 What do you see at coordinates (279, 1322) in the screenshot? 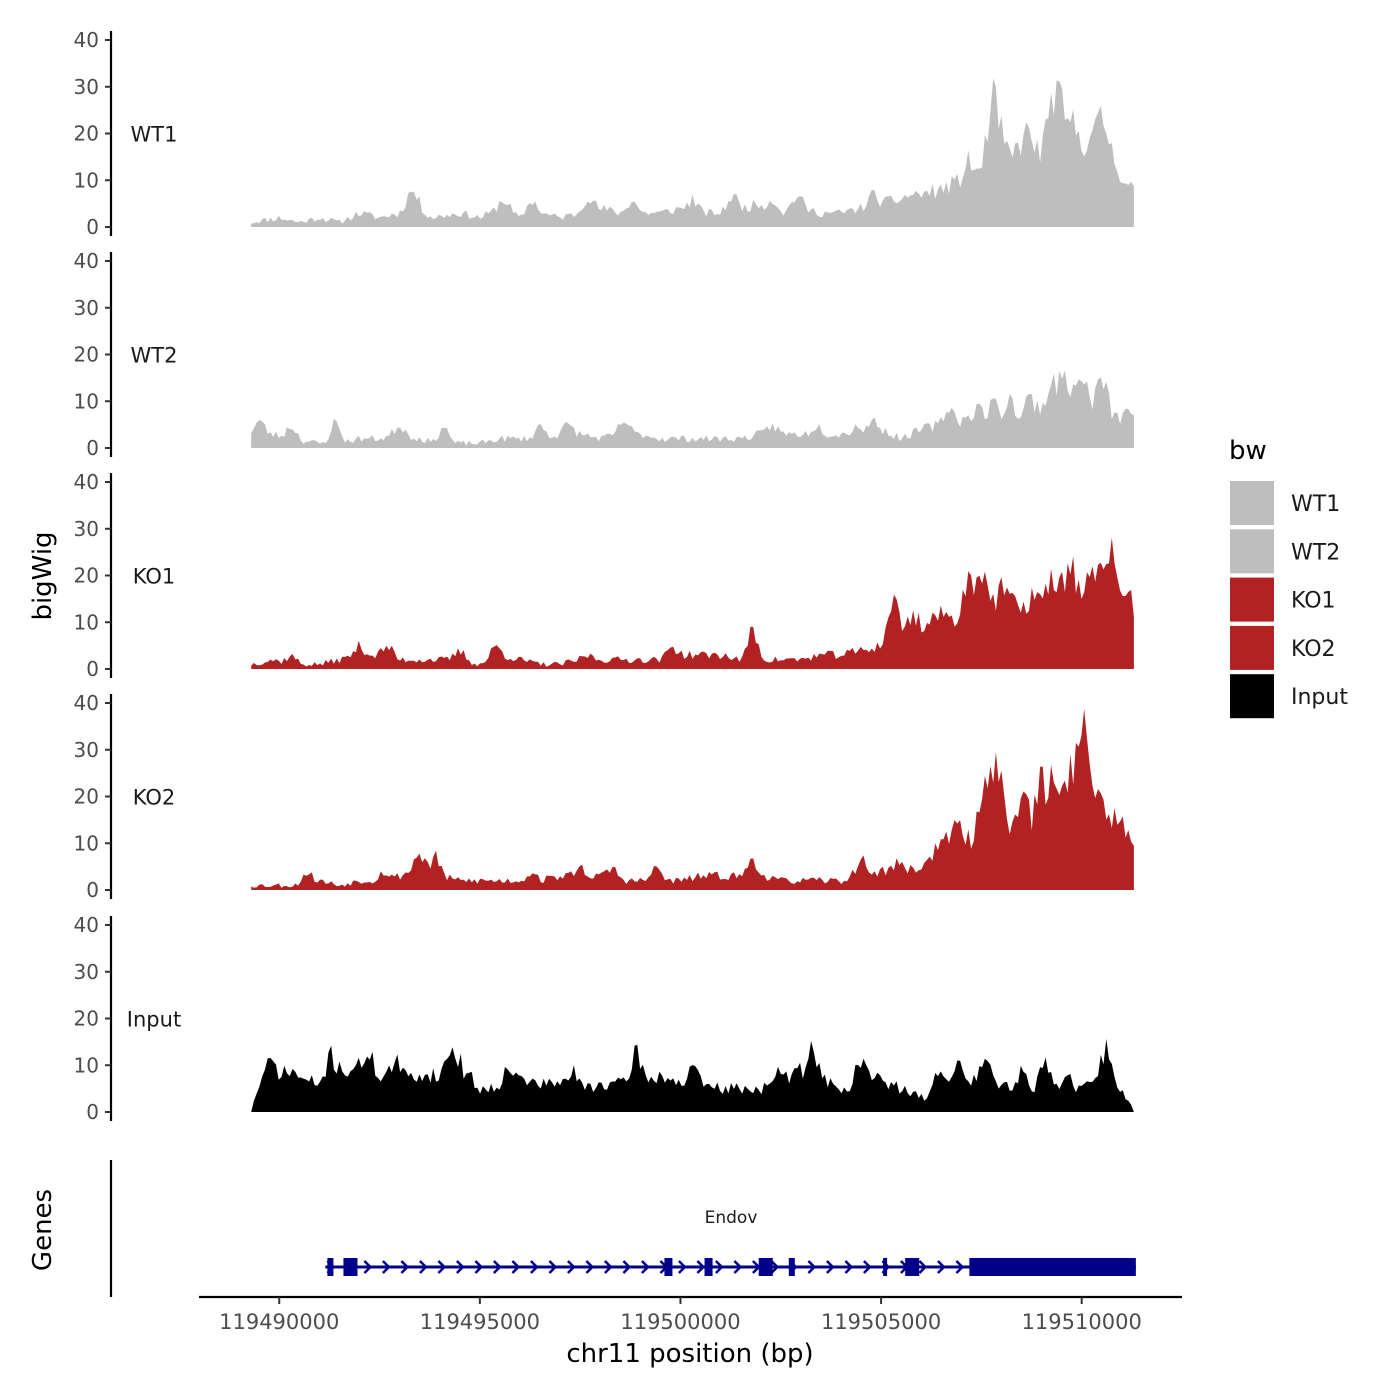
I see `x-tick-label: 119490000` at bounding box center [279, 1322].